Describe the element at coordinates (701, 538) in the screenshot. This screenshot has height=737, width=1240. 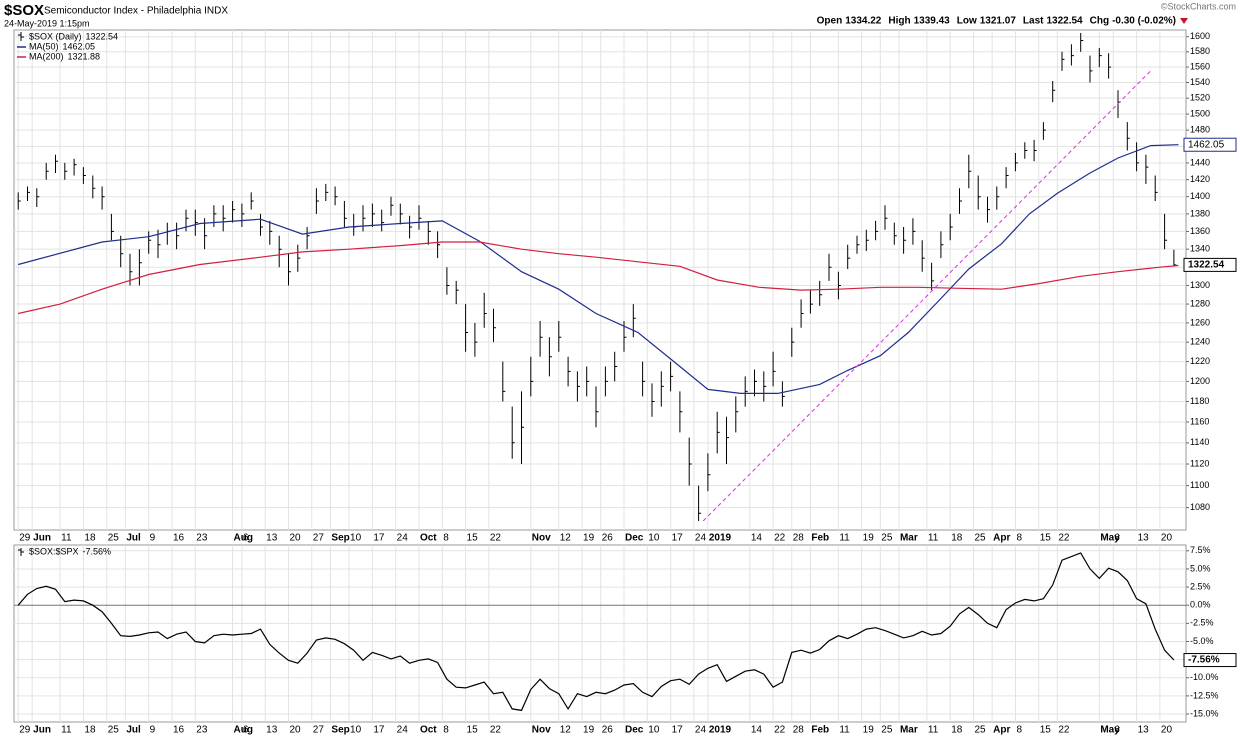
I see `x-tick-label: 24` at that location.